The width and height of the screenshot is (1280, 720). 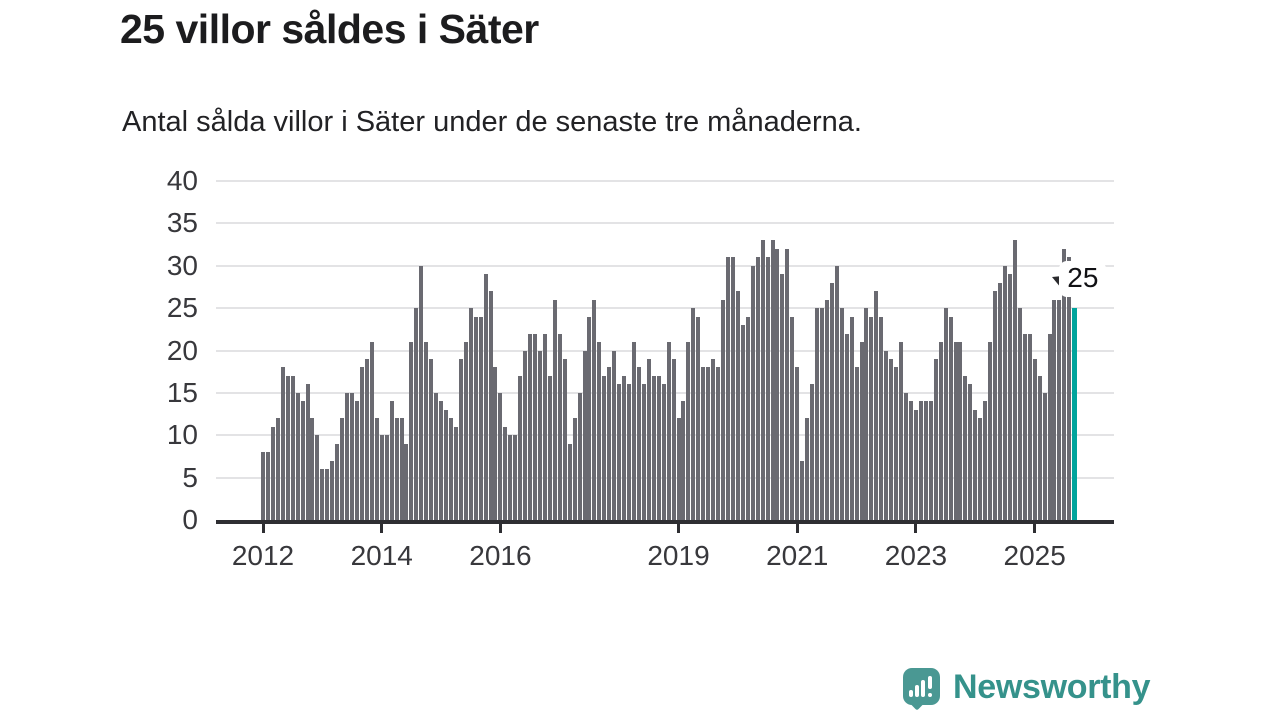 What do you see at coordinates (190, 519) in the screenshot?
I see `y-axis-tick-label: 0` at bounding box center [190, 519].